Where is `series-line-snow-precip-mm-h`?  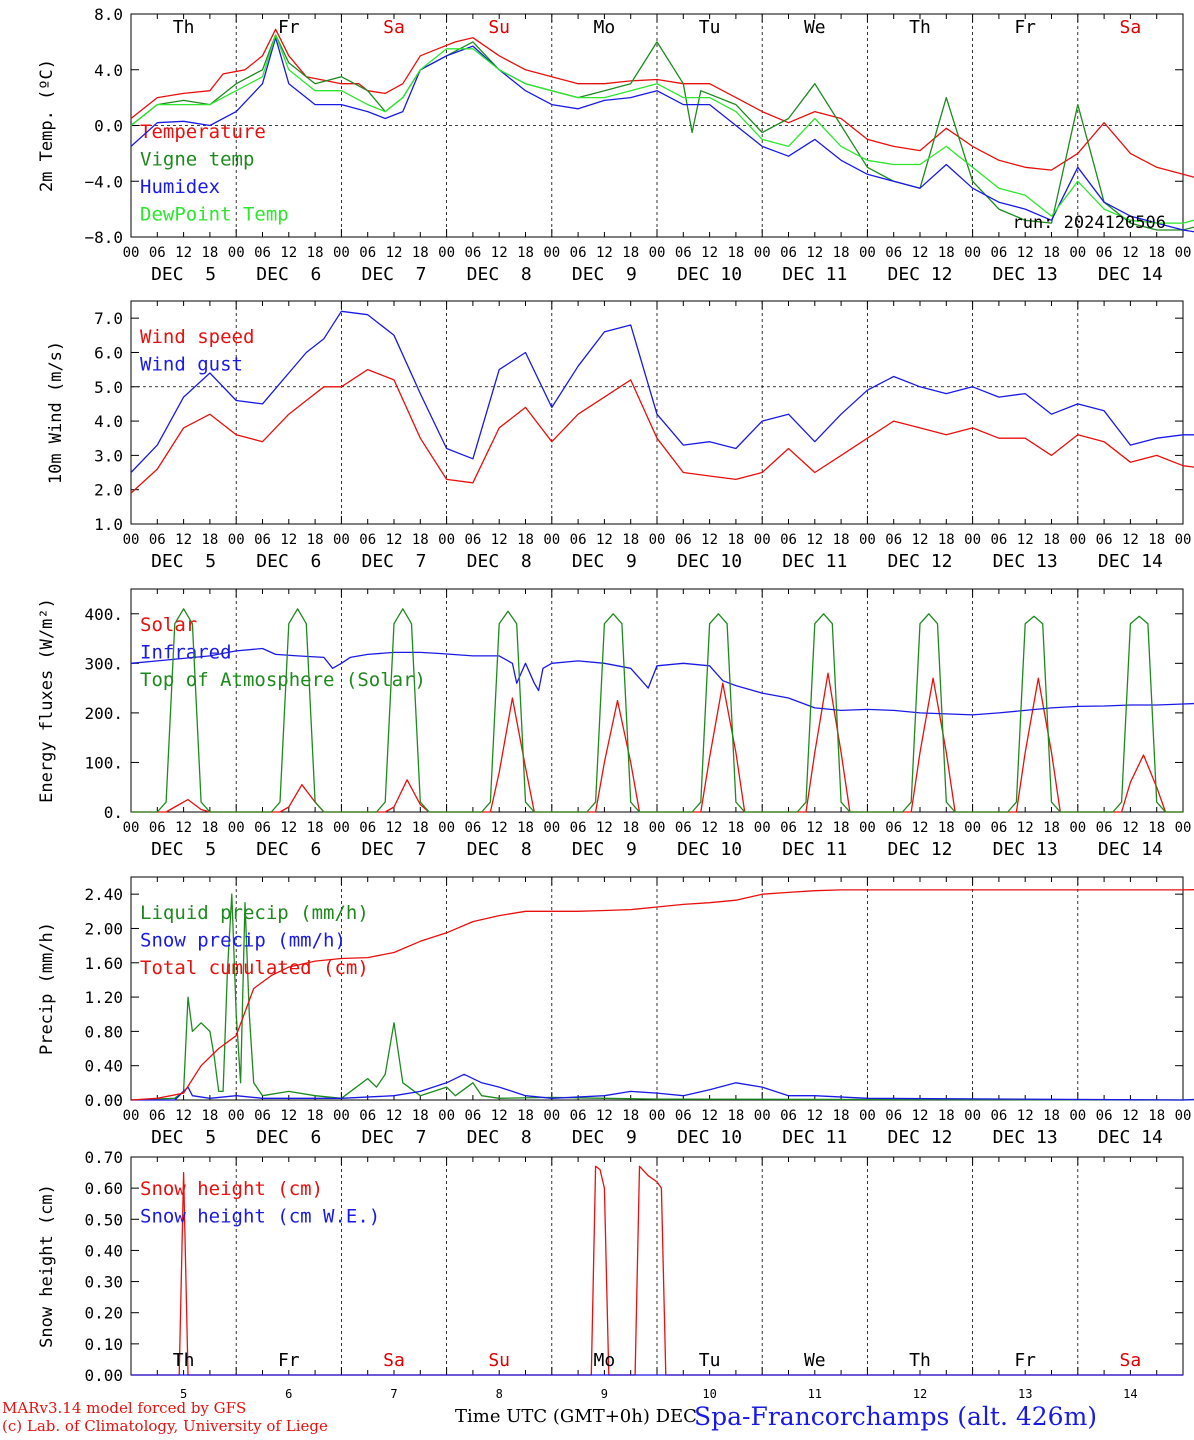 series-line-snow-precip-mm-h is located at coordinates (662, 1087).